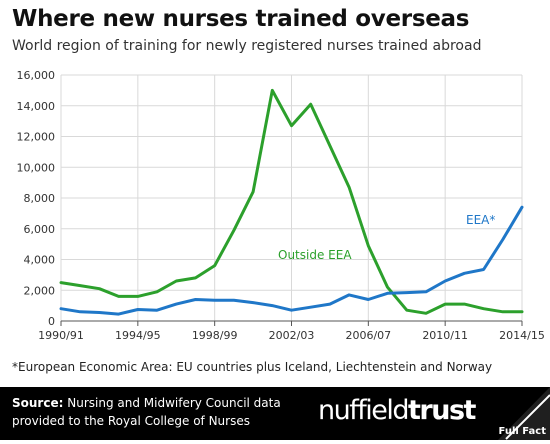 This screenshot has height=444, width=550. Describe the element at coordinates (36, 167) in the screenshot. I see `y-tick-label: 10,000` at that location.